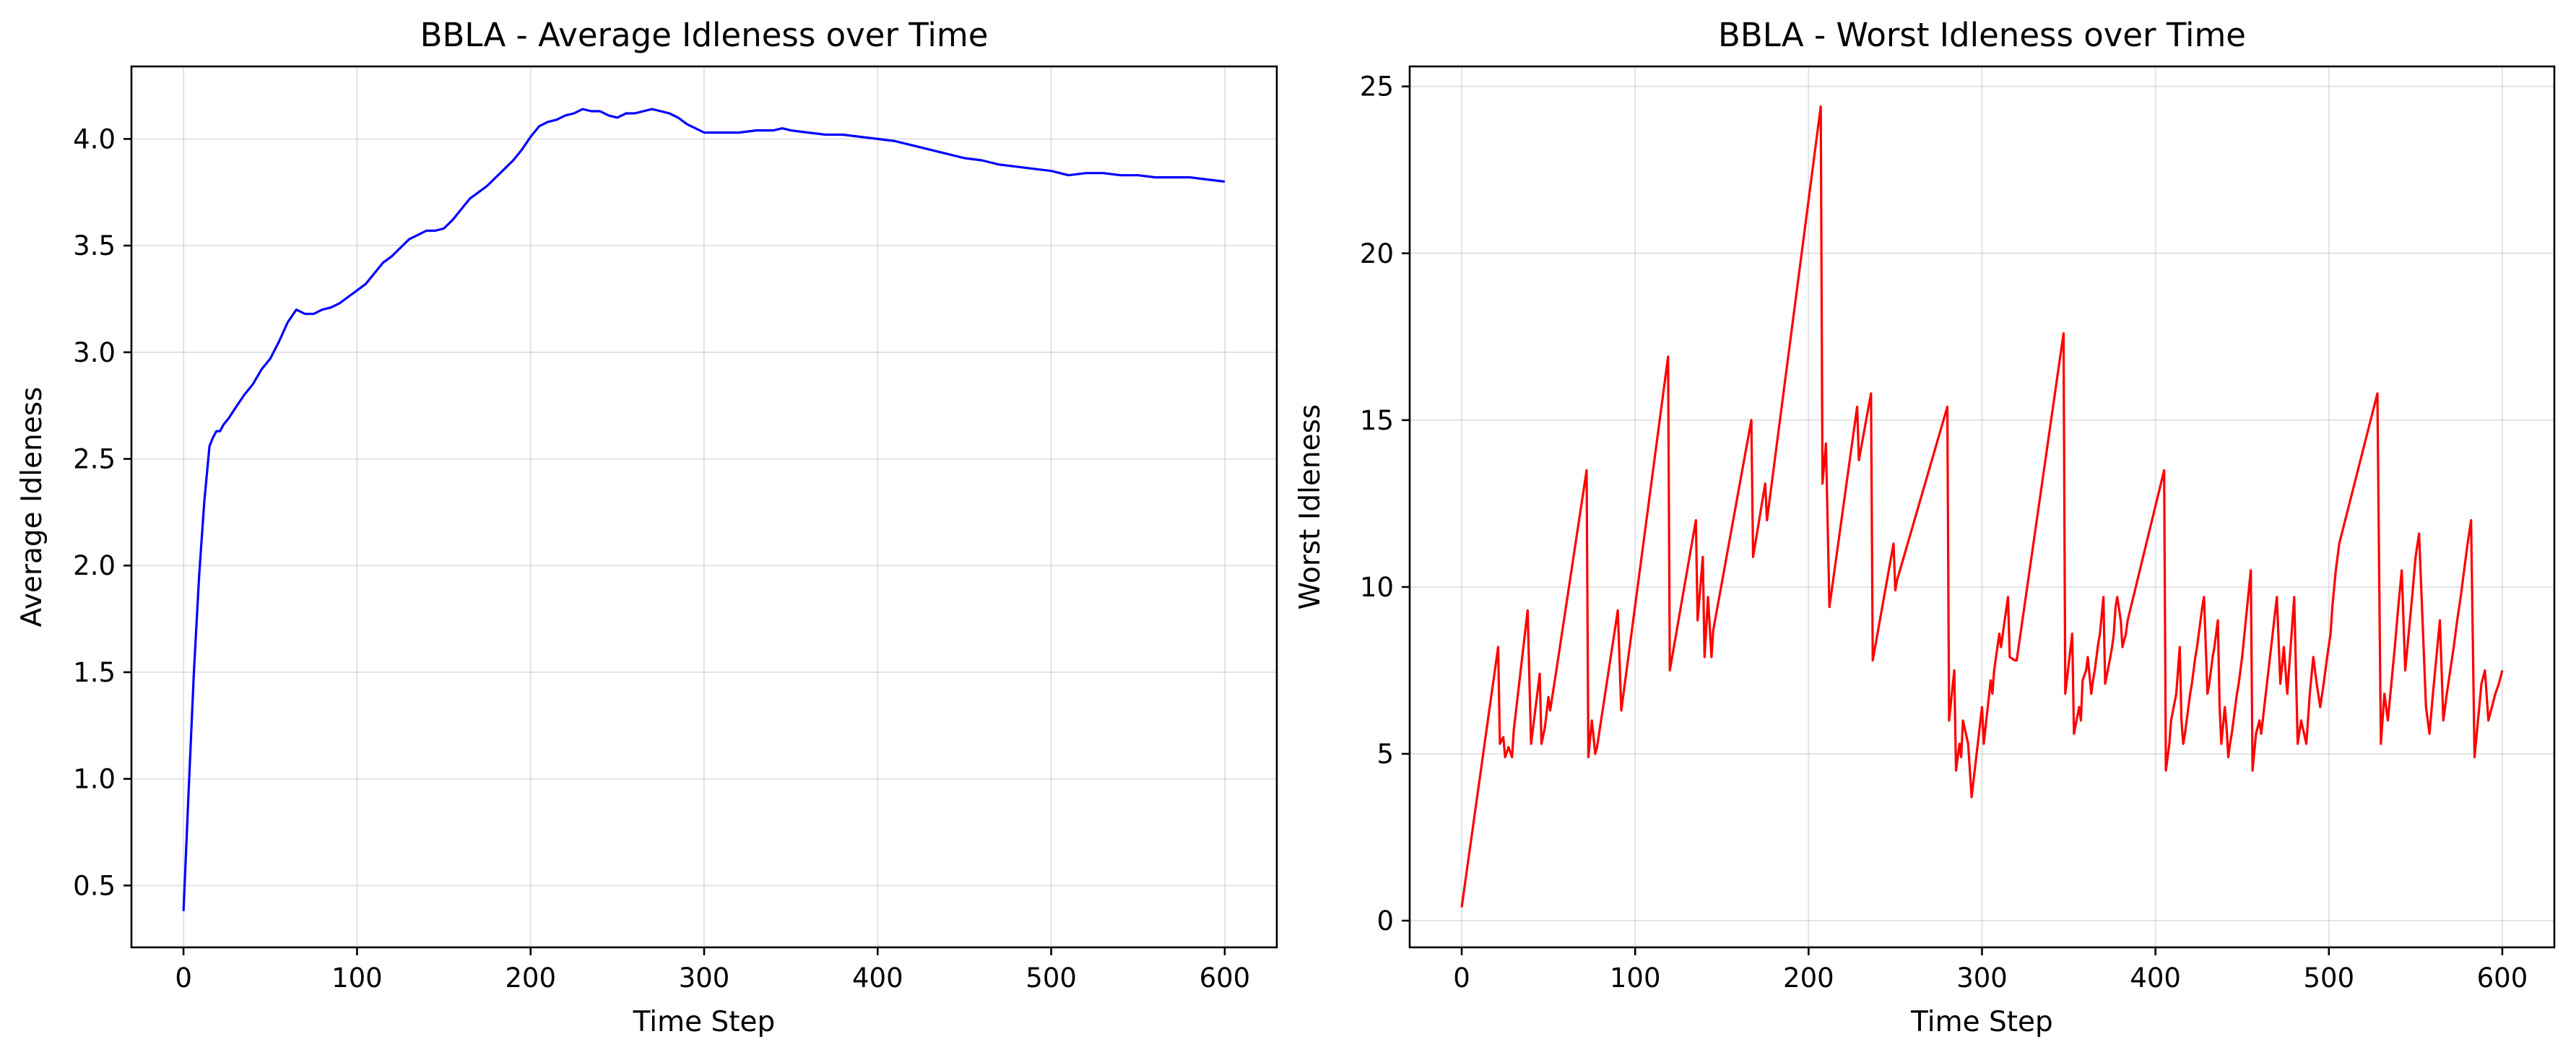 The image size is (2576, 1060). What do you see at coordinates (94, 459) in the screenshot?
I see `y-tick-label: 2.5` at bounding box center [94, 459].